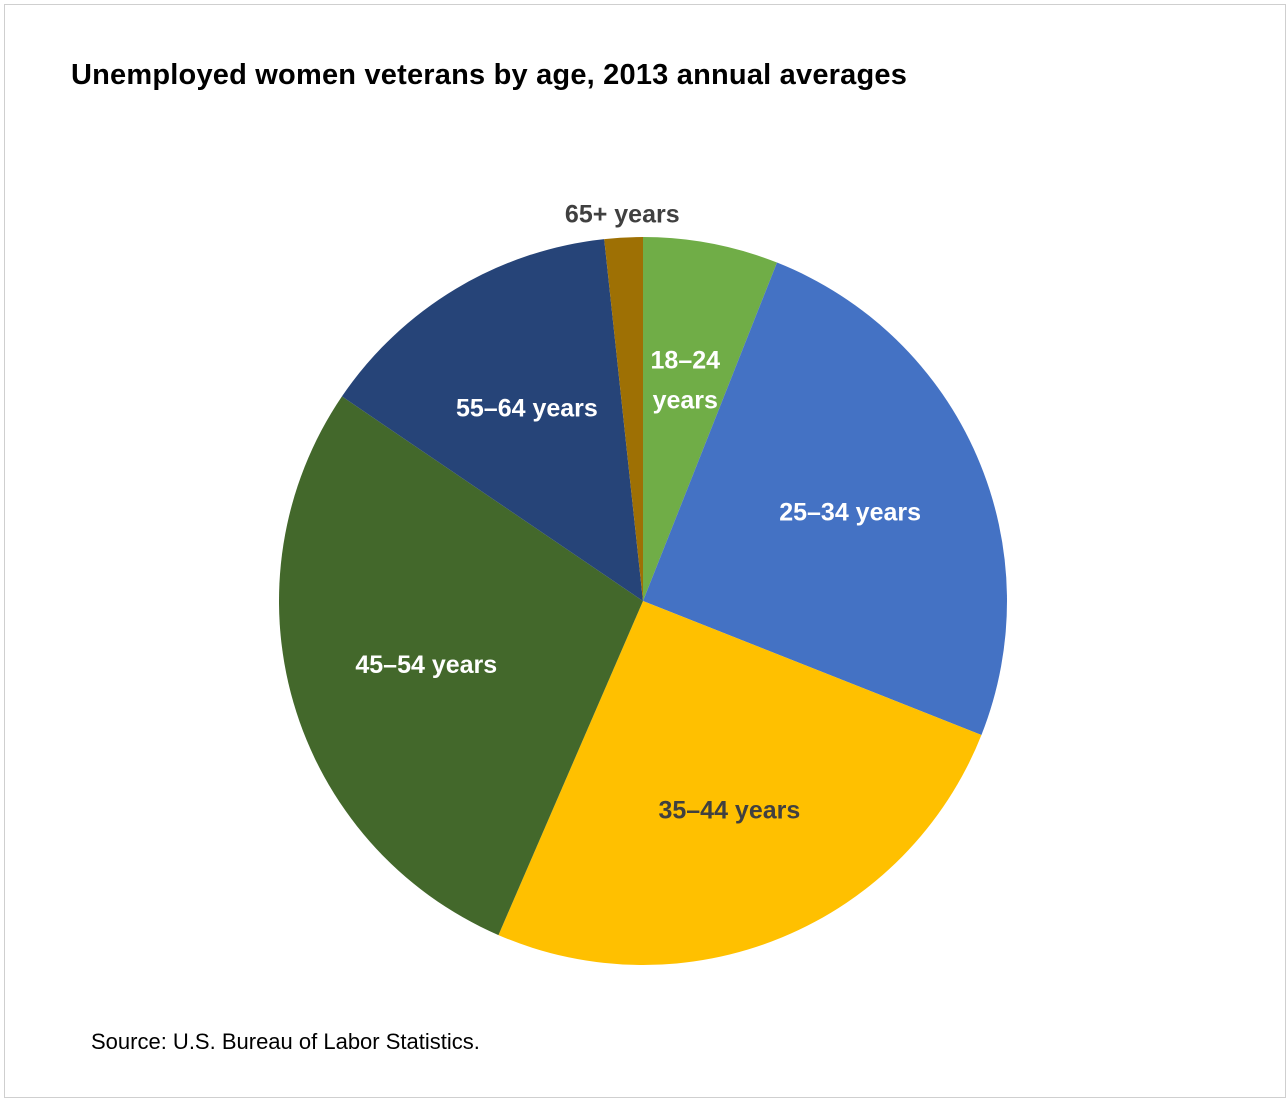 This screenshot has height=1100, width=1288. Describe the element at coordinates (686, 360) in the screenshot. I see `slice-label-line: 18–24` at that location.